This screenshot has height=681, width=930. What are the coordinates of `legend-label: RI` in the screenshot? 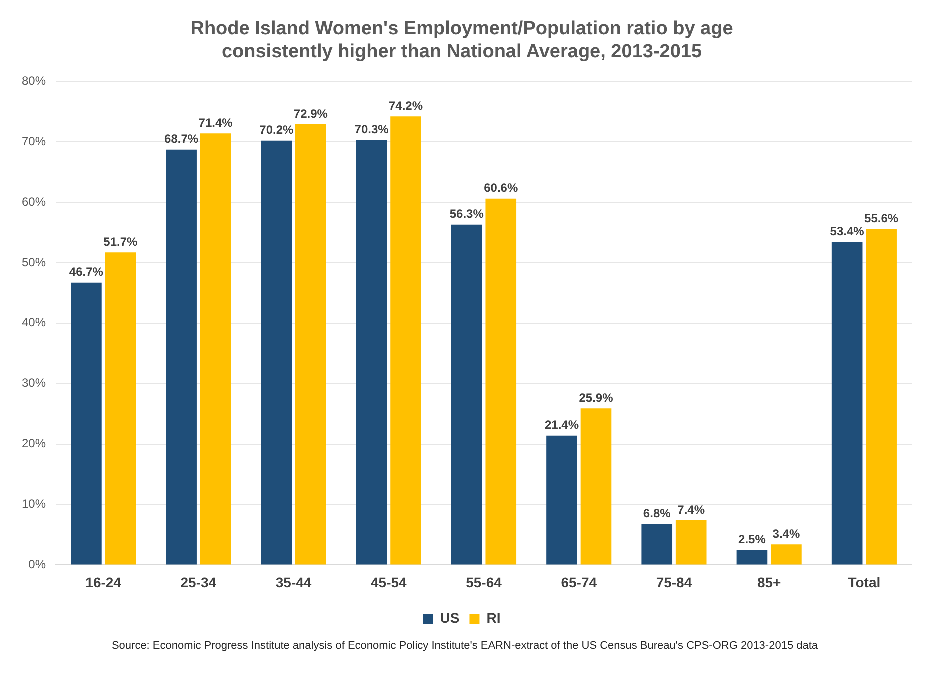 It's located at (493, 618).